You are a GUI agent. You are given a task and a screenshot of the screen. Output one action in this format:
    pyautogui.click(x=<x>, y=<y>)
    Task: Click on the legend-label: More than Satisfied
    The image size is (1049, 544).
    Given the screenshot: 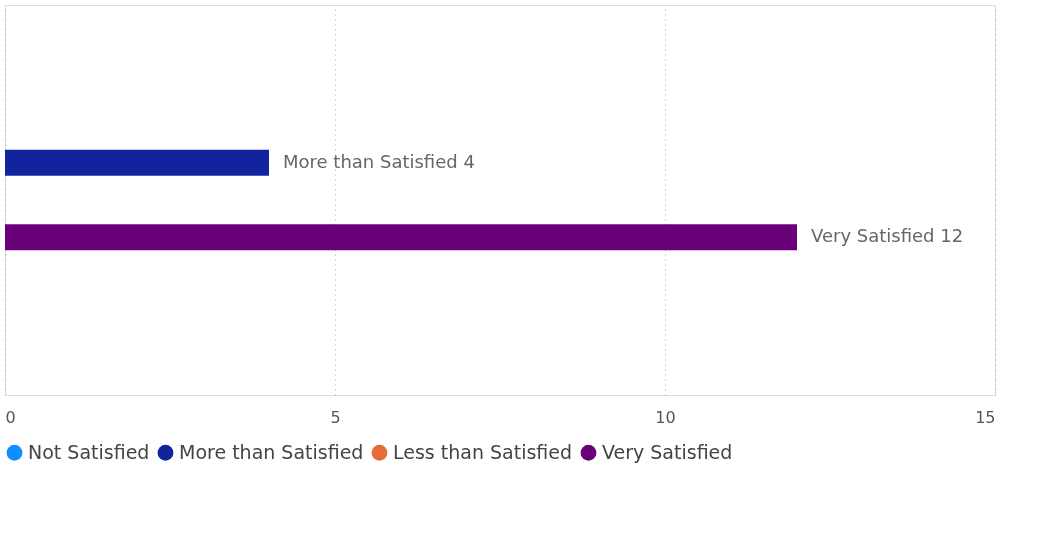 What is the action you would take?
    pyautogui.click(x=271, y=451)
    